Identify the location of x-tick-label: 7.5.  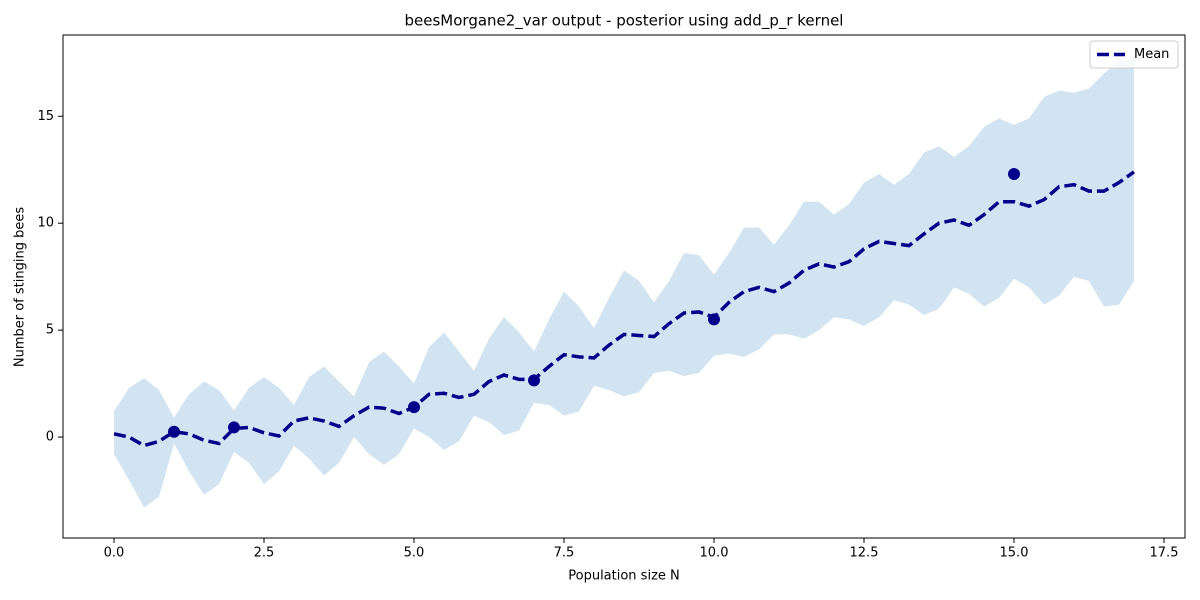
(564, 553).